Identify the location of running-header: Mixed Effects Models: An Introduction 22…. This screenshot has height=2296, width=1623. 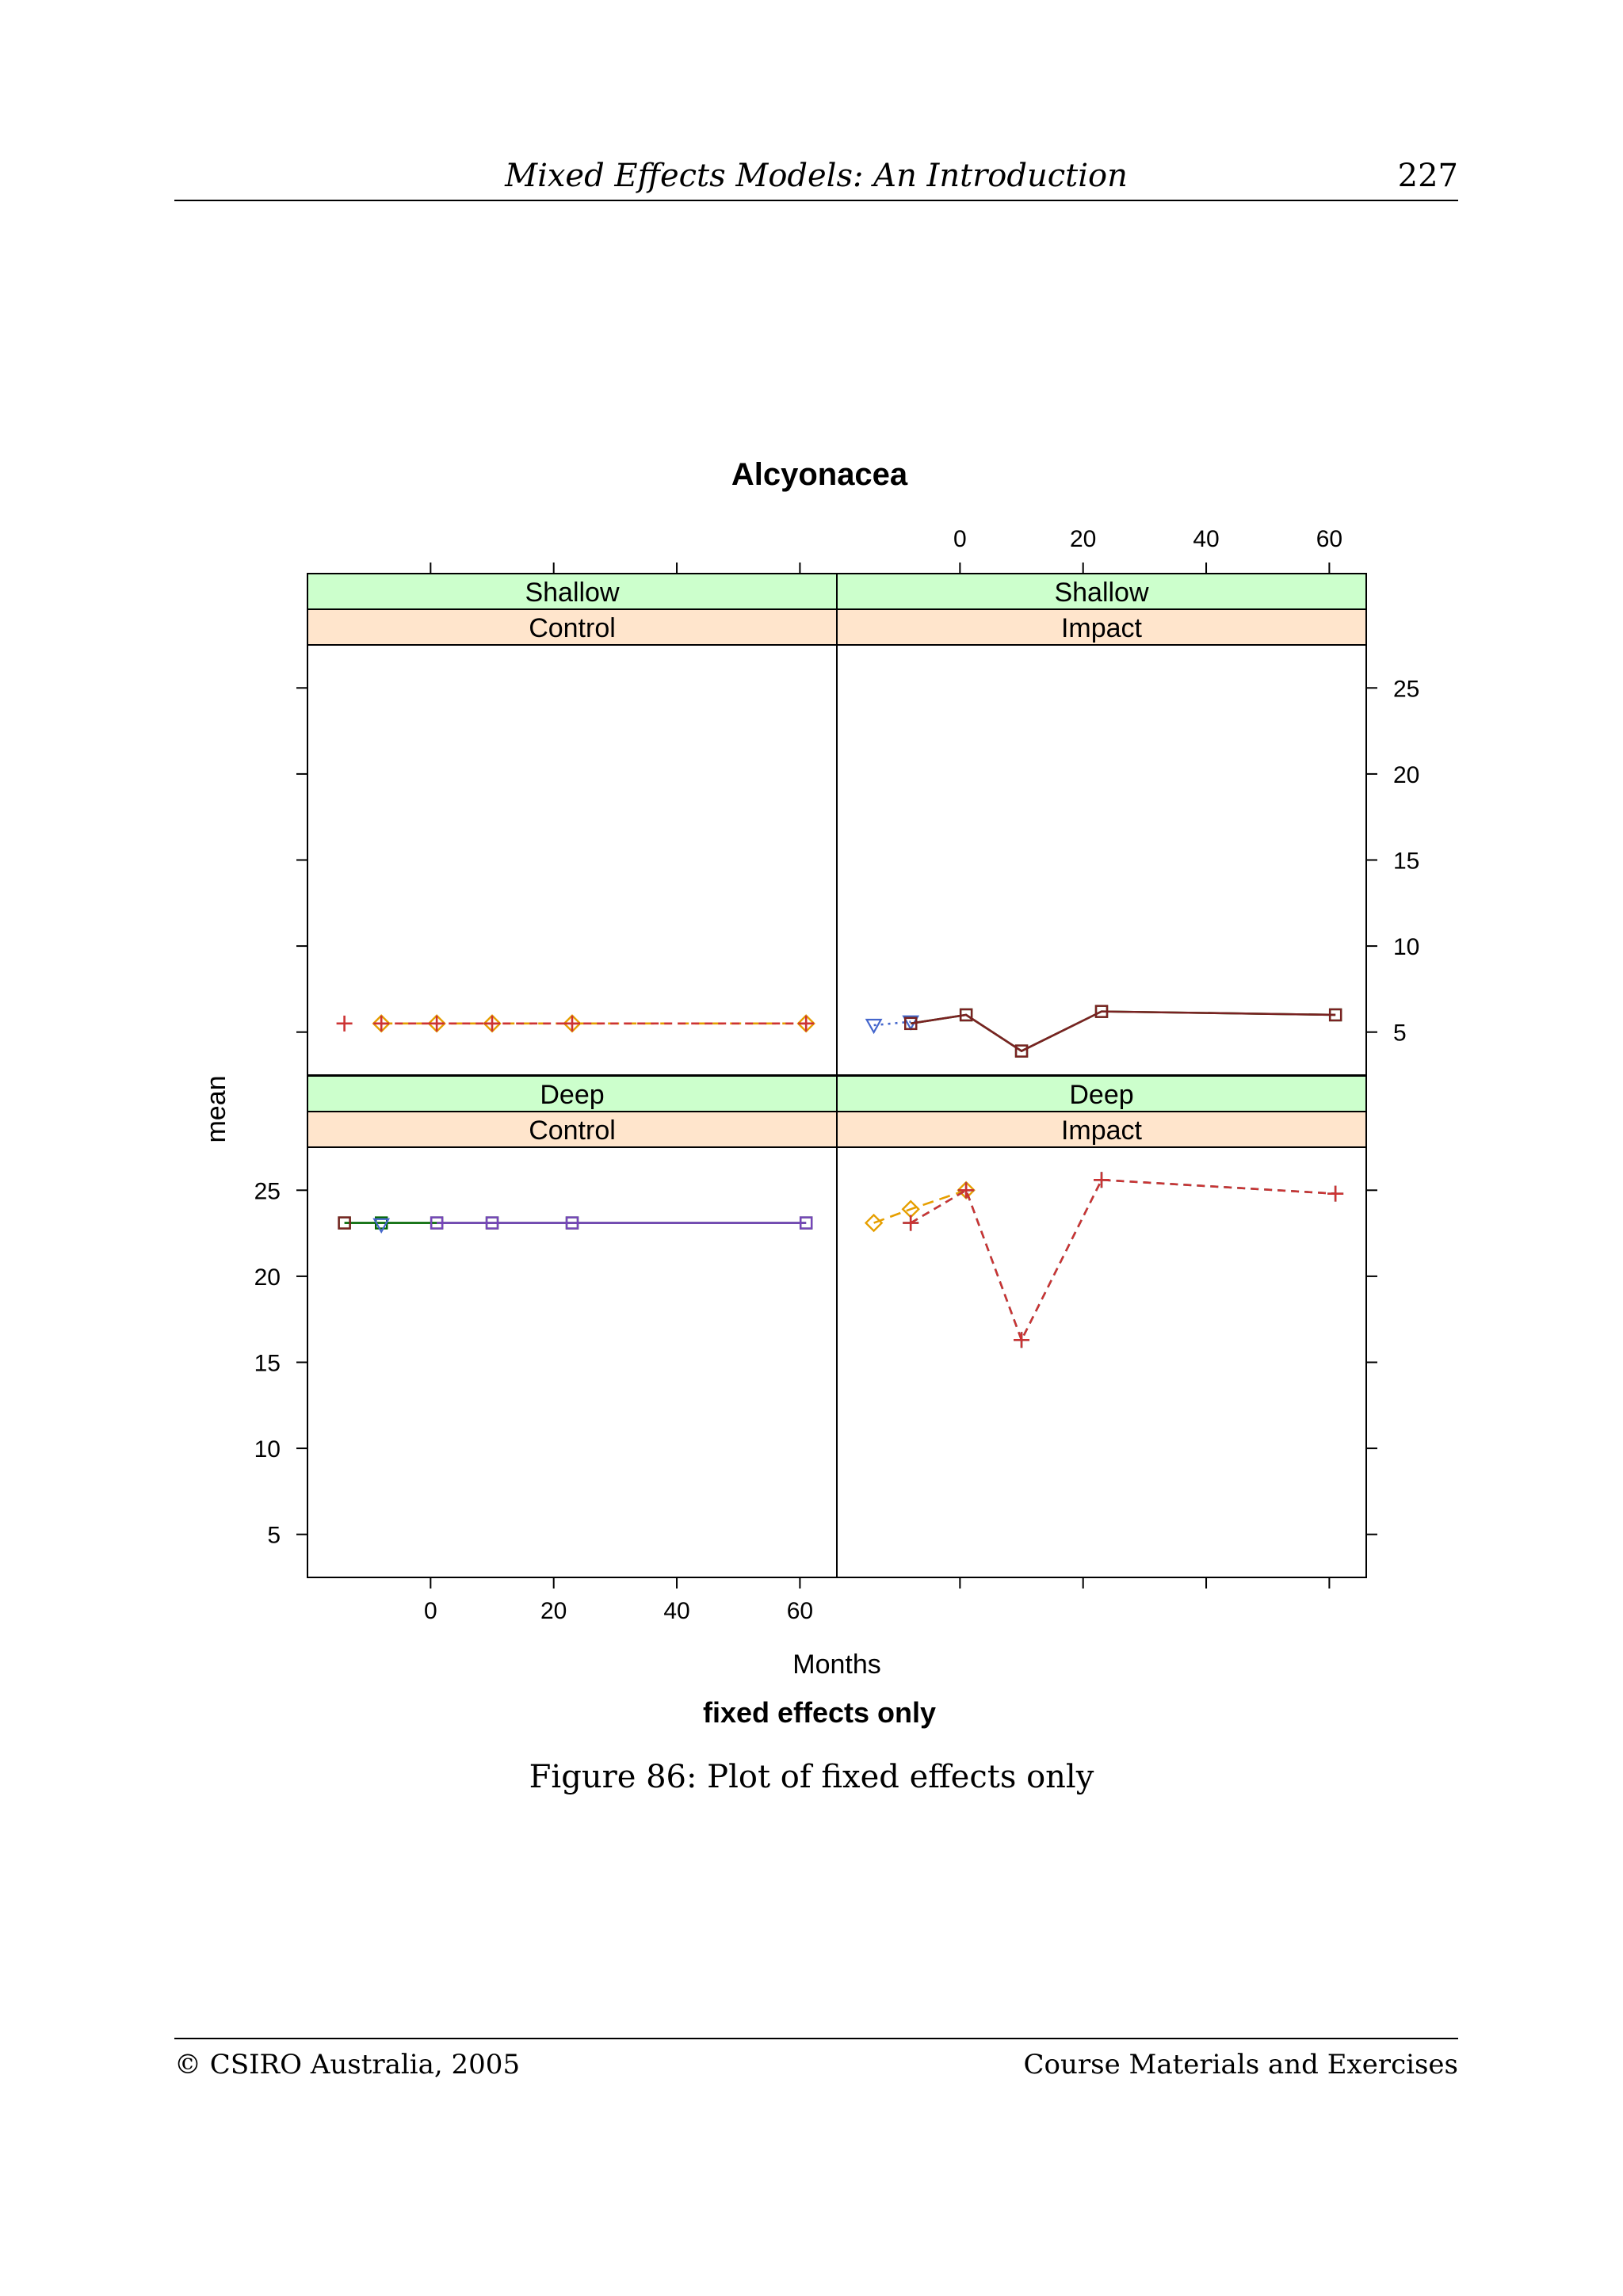
(816, 176).